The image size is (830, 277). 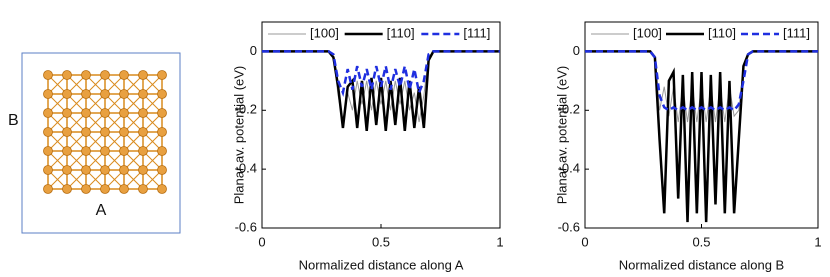 I want to click on diagram-frame, so click(x=101, y=143).